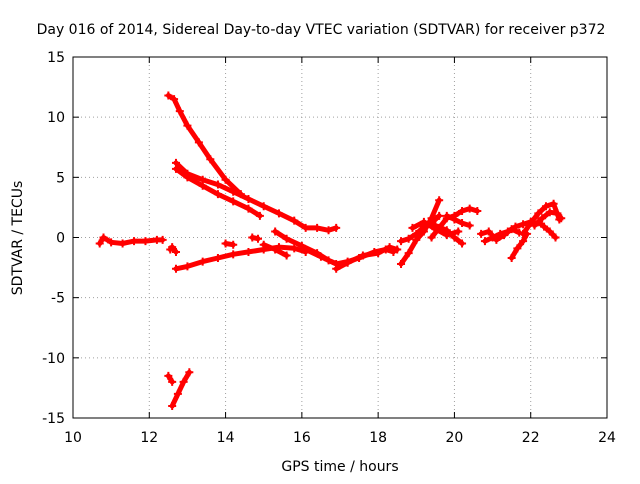  What do you see at coordinates (60, 178) in the screenshot?
I see `y-tick-label: 5` at bounding box center [60, 178].